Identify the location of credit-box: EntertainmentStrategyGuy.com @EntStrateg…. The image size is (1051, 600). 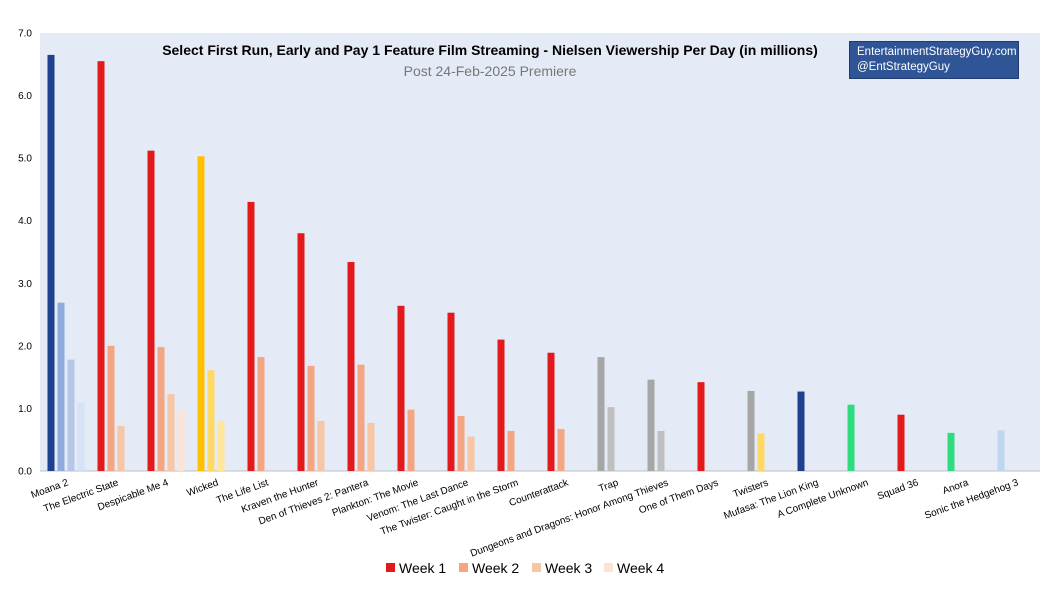
(934, 60).